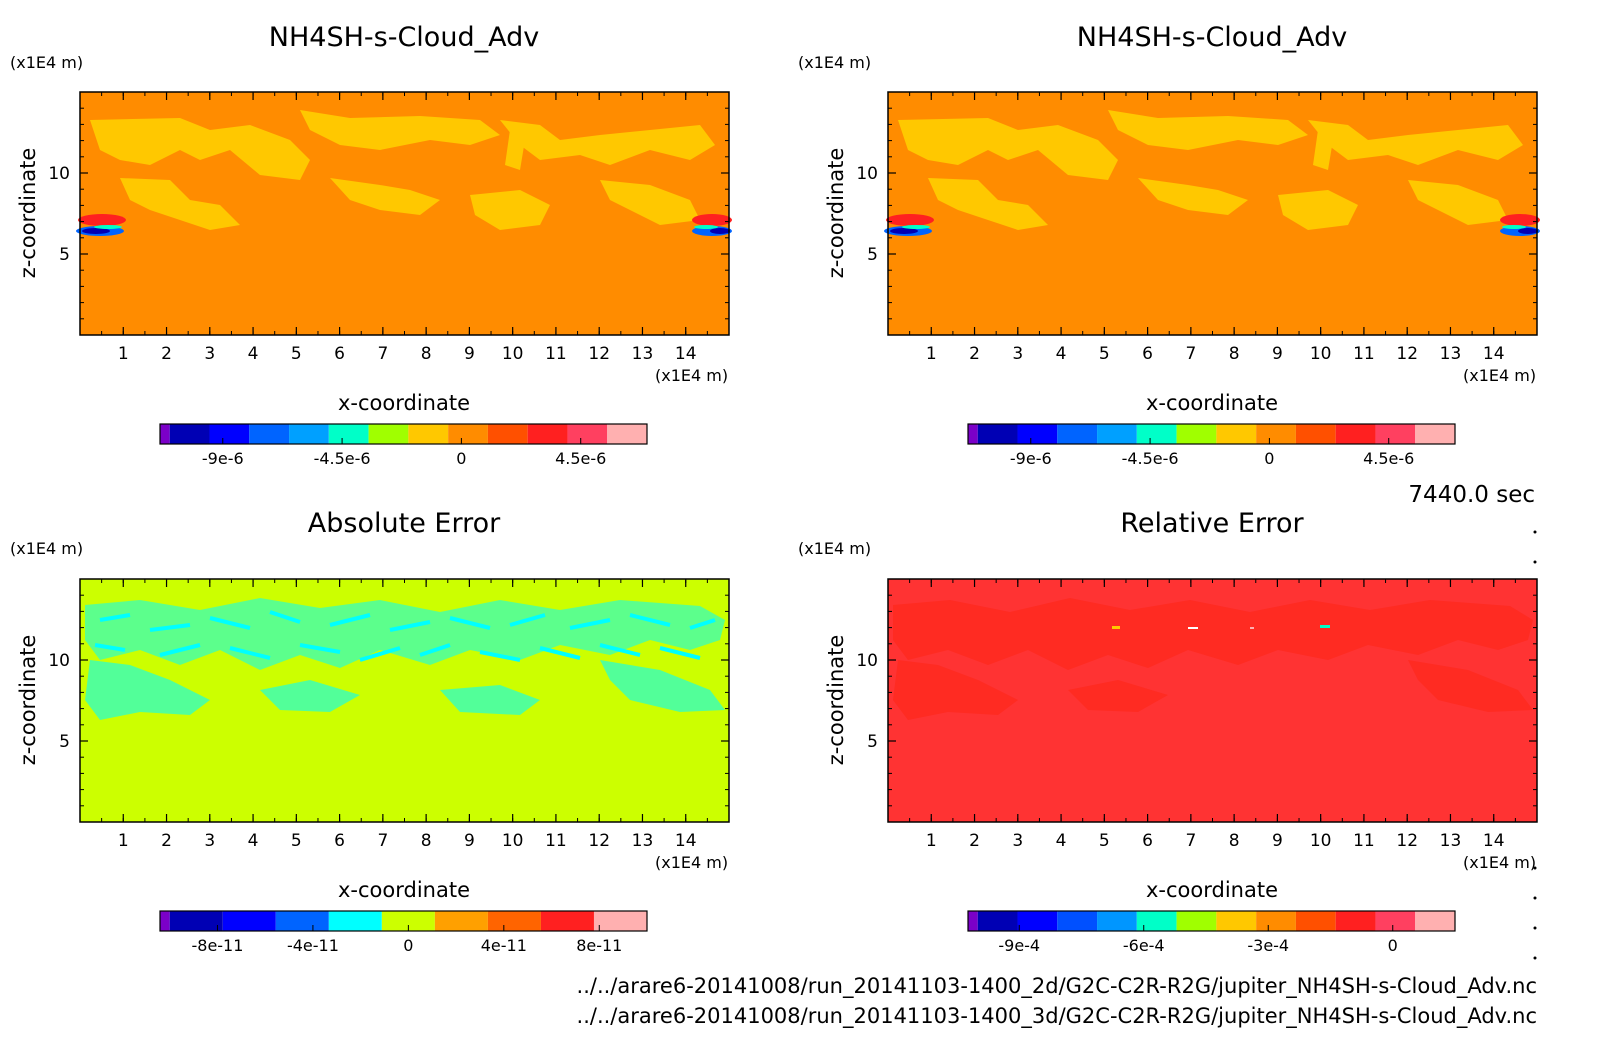  Describe the element at coordinates (1234, 841) in the screenshot. I see `x-tick-label: 8` at that location.